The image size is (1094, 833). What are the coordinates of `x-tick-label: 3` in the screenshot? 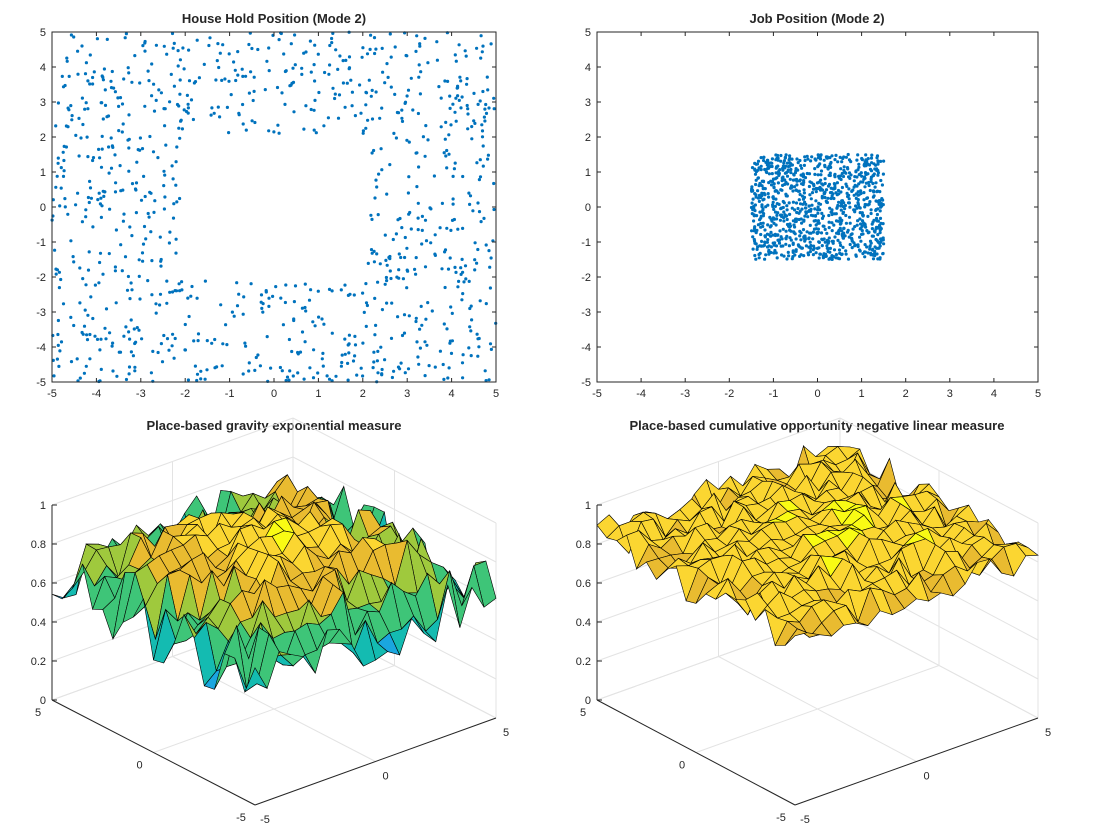 It's located at (407, 394).